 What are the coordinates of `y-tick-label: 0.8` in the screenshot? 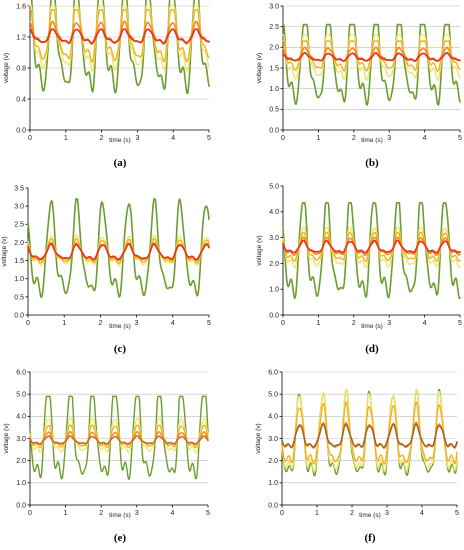 It's located at (21, 68).